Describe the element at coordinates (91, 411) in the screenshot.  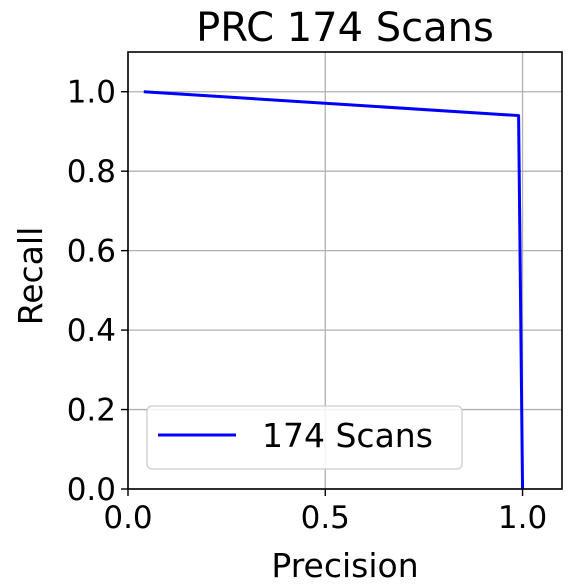
I see `y-tick-label: 0.2` at that location.